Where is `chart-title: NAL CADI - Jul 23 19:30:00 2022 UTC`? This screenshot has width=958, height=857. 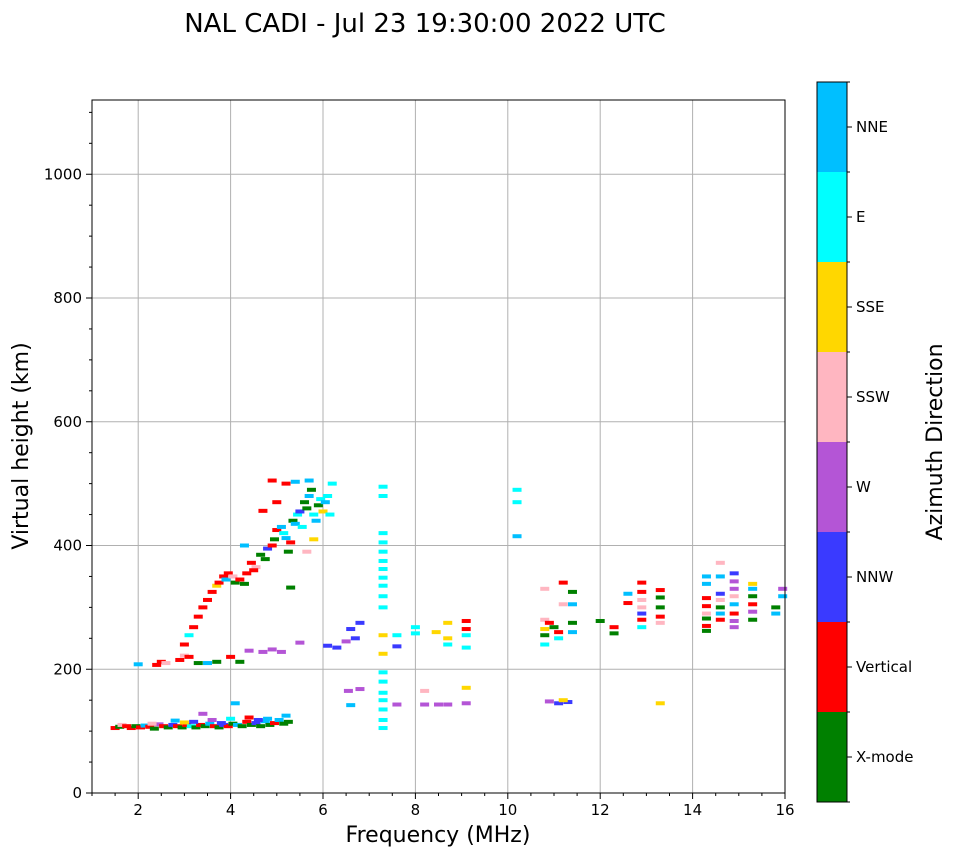
chart-title: NAL CADI - Jul 23 19:30:00 2022 UTC is located at coordinates (425, 24).